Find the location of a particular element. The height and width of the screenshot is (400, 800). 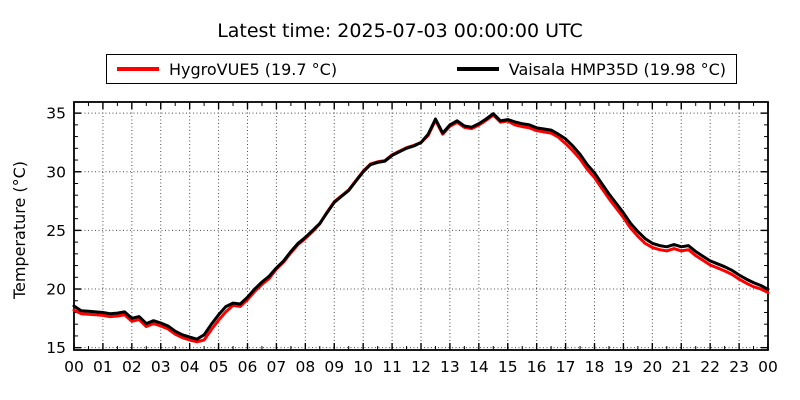

chart-title: Latest time: 2025-07-03 00:00:00 UTC is located at coordinates (400, 31).